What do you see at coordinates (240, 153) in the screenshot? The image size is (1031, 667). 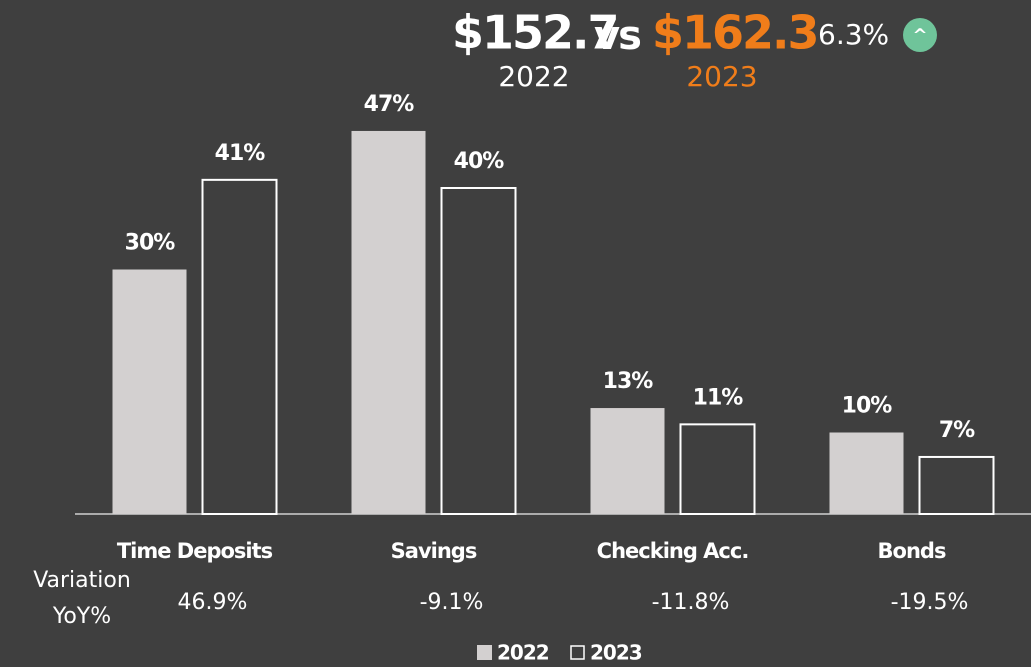 I see `value-label: 41%` at bounding box center [240, 153].